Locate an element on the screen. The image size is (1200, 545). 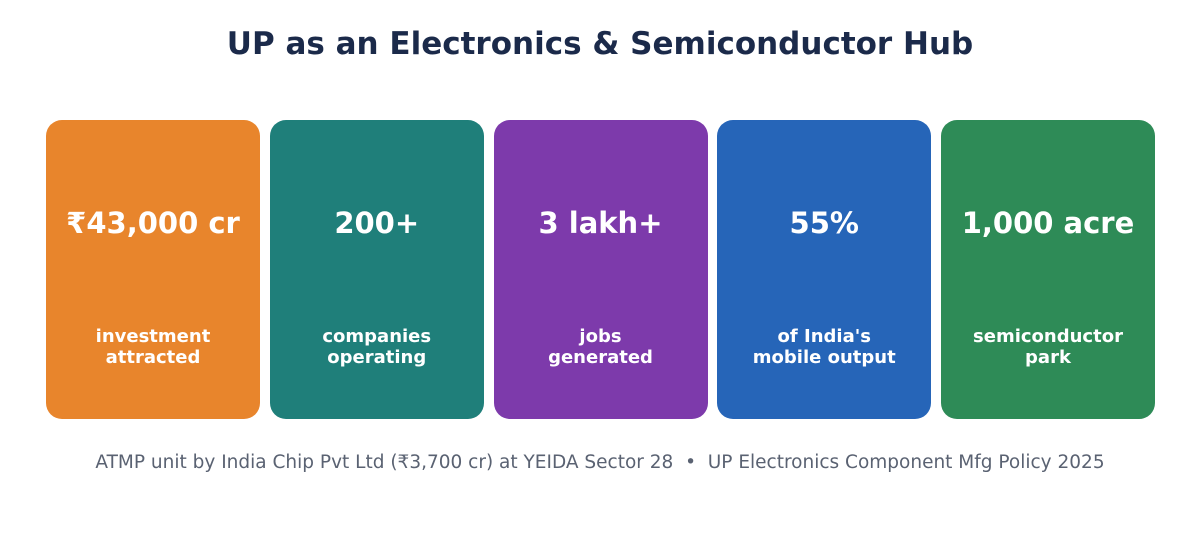
stat-label-line: jobs is located at coordinates (600, 336).